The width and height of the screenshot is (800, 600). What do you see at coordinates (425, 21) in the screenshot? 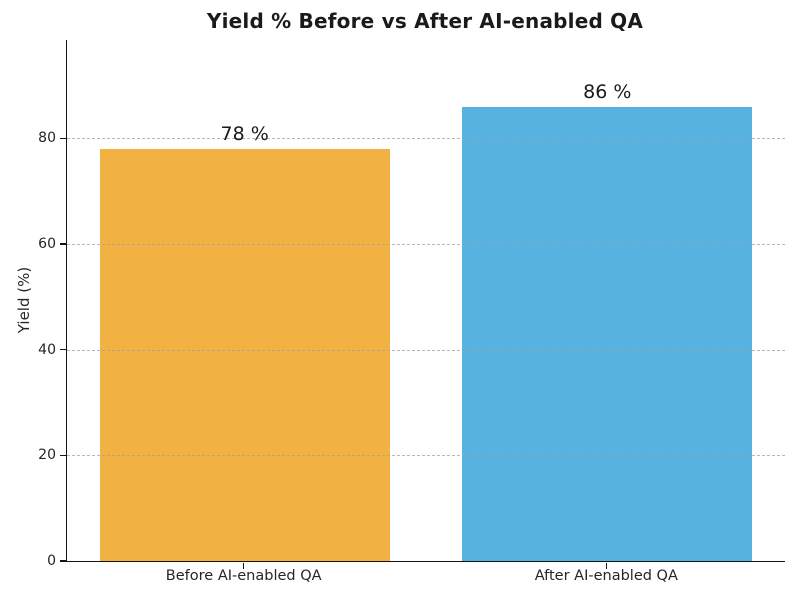
I see `chart-title: Yield % Before vs After AI-enabled QA` at bounding box center [425, 21].